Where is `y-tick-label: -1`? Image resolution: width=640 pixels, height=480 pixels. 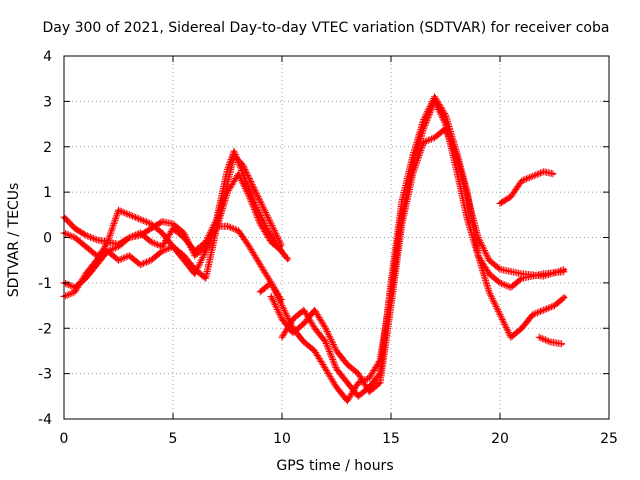
y-tick-label: -1 is located at coordinates (45, 284).